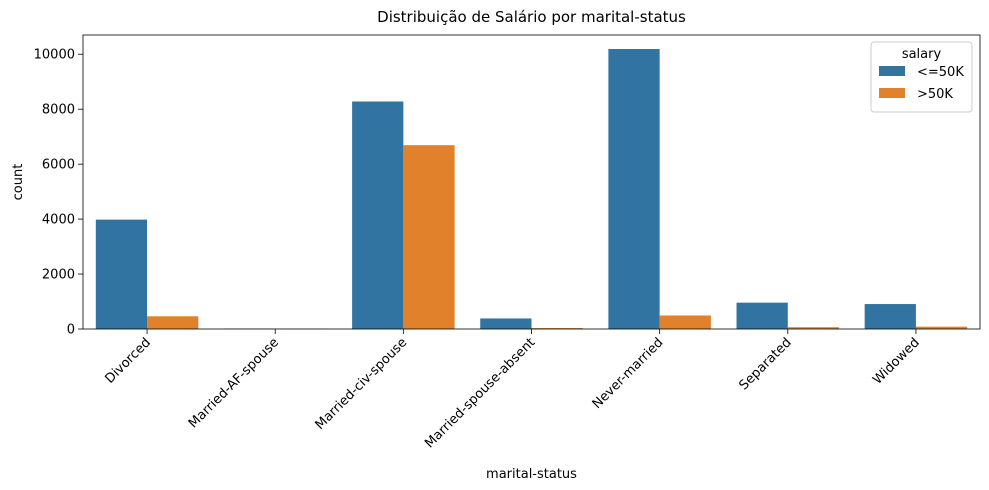 The height and width of the screenshot is (490, 989). I want to click on x-tick-label: Widowed, so click(896, 361).